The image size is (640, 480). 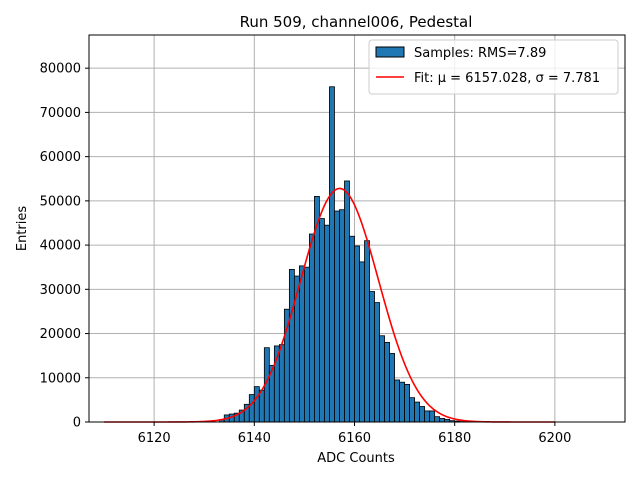 What do you see at coordinates (60, 69) in the screenshot?
I see `y-tick-label: 80000` at bounding box center [60, 69].